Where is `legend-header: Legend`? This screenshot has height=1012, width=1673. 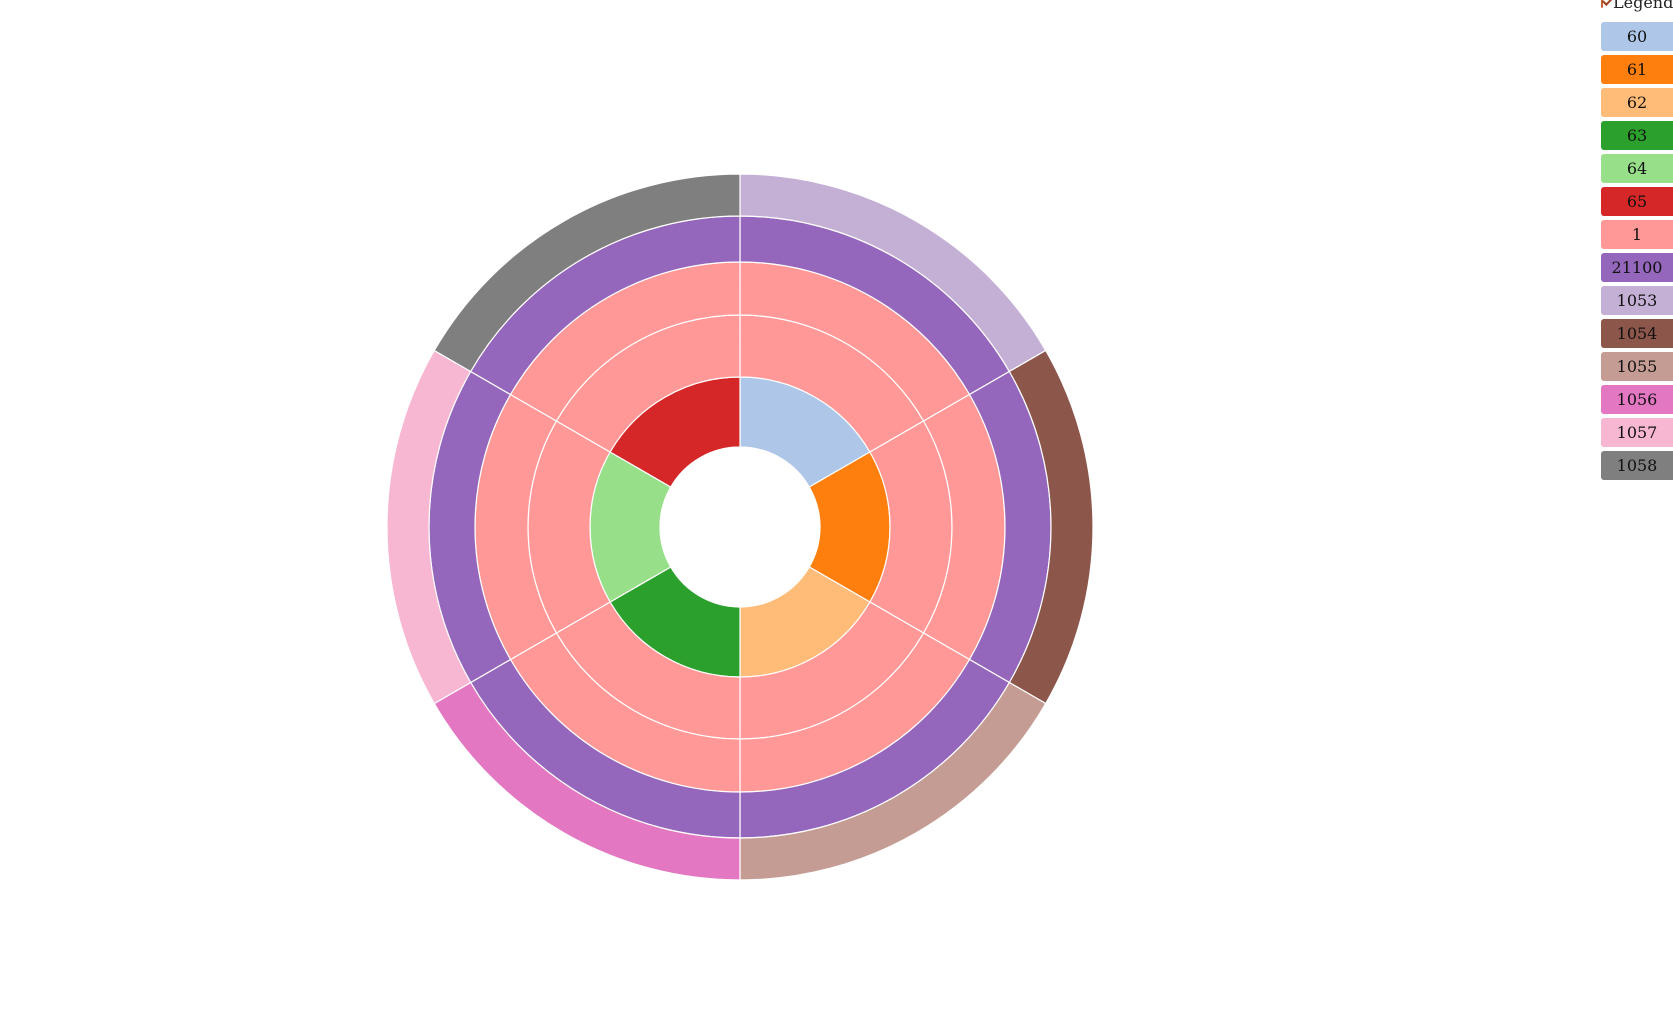
legend-header: Legend is located at coordinates (1637, 6).